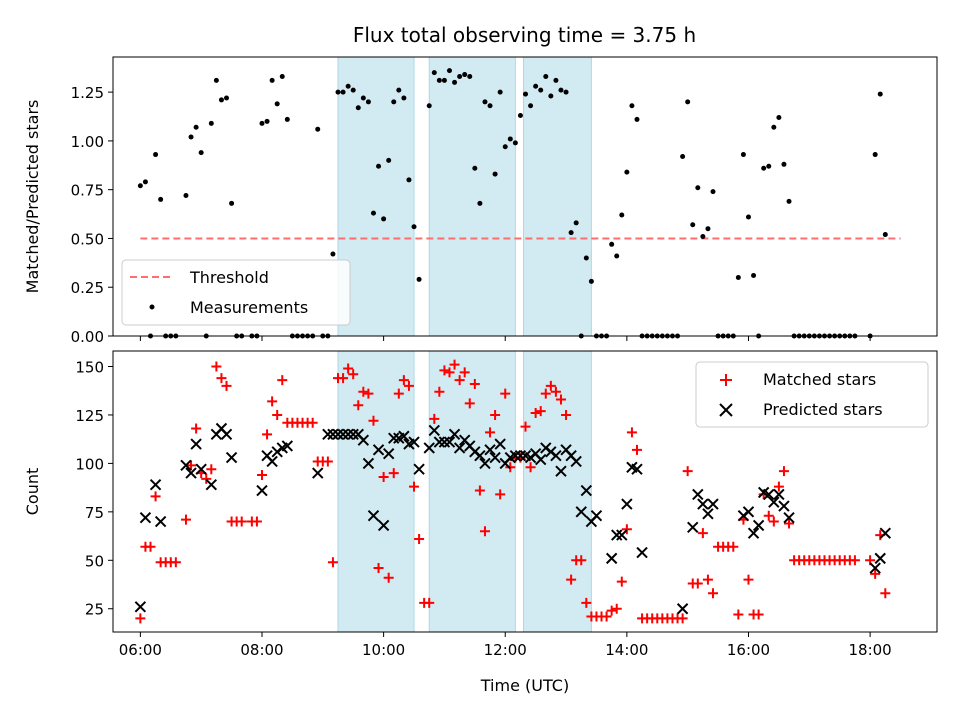 This screenshot has width=960, height=720. Describe the element at coordinates (748, 650) in the screenshot. I see `x-tick-label: 16:00` at that location.